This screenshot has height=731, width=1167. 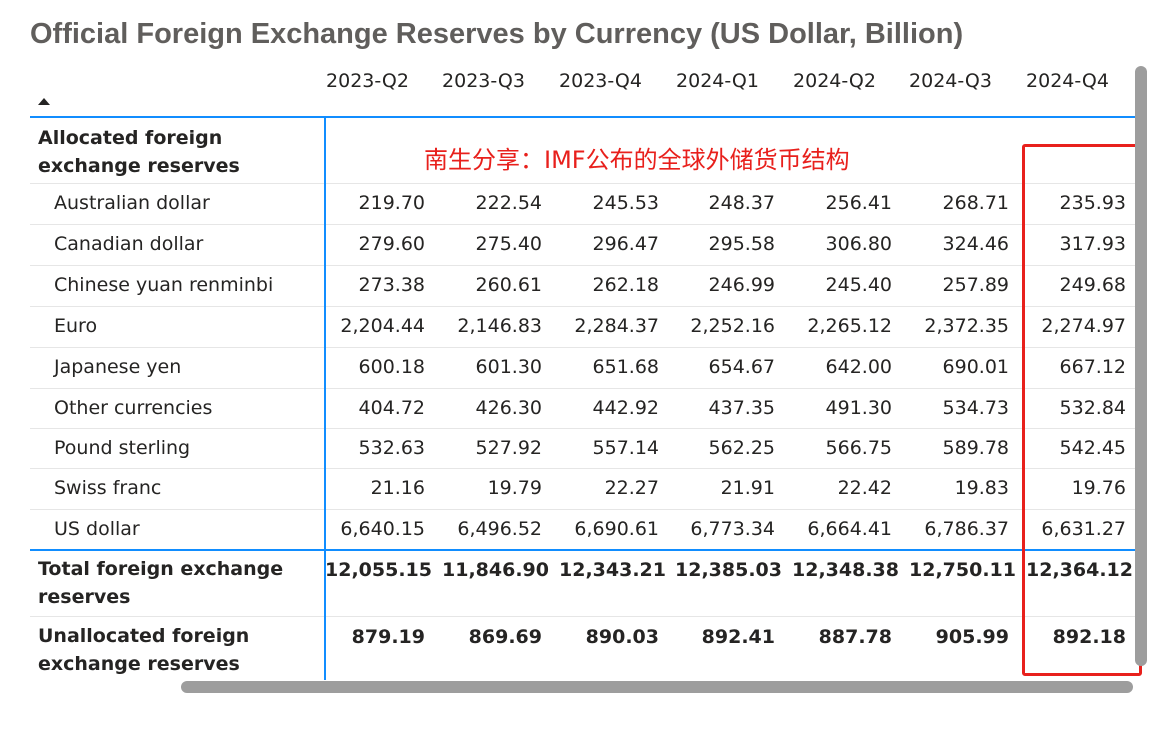 I want to click on column-header-2023-q4: 2023-Q4, so click(x=600, y=81).